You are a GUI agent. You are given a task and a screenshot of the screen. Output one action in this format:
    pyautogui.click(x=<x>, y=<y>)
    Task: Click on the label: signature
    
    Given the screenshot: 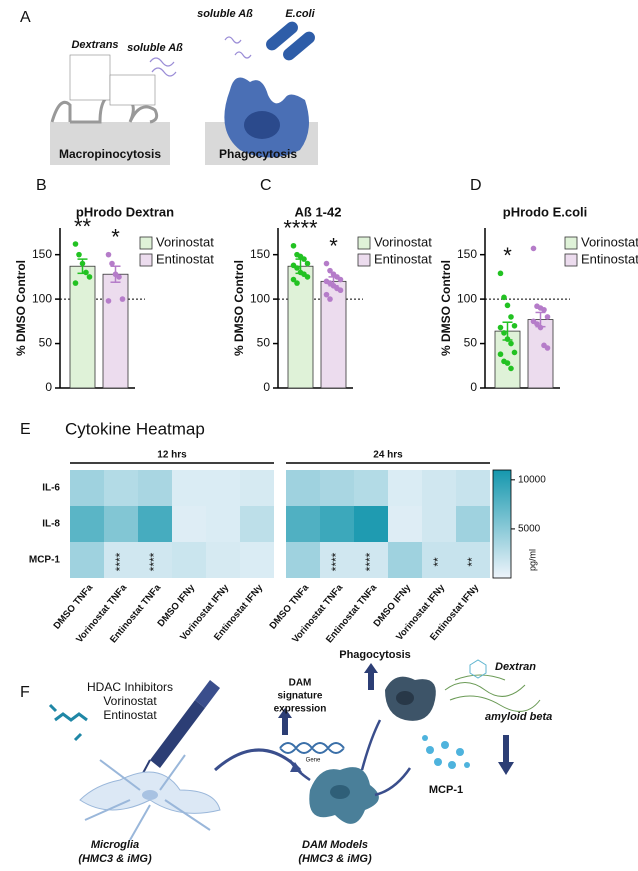 What is the action you would take?
    pyautogui.click(x=299, y=696)
    